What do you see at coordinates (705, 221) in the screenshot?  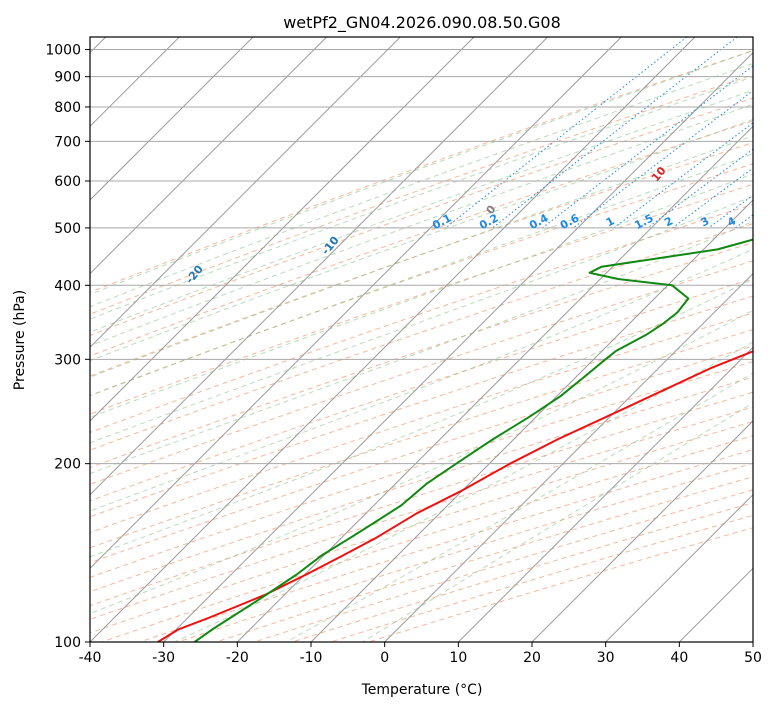 I see `mixing-ratio-label: 3` at bounding box center [705, 221].